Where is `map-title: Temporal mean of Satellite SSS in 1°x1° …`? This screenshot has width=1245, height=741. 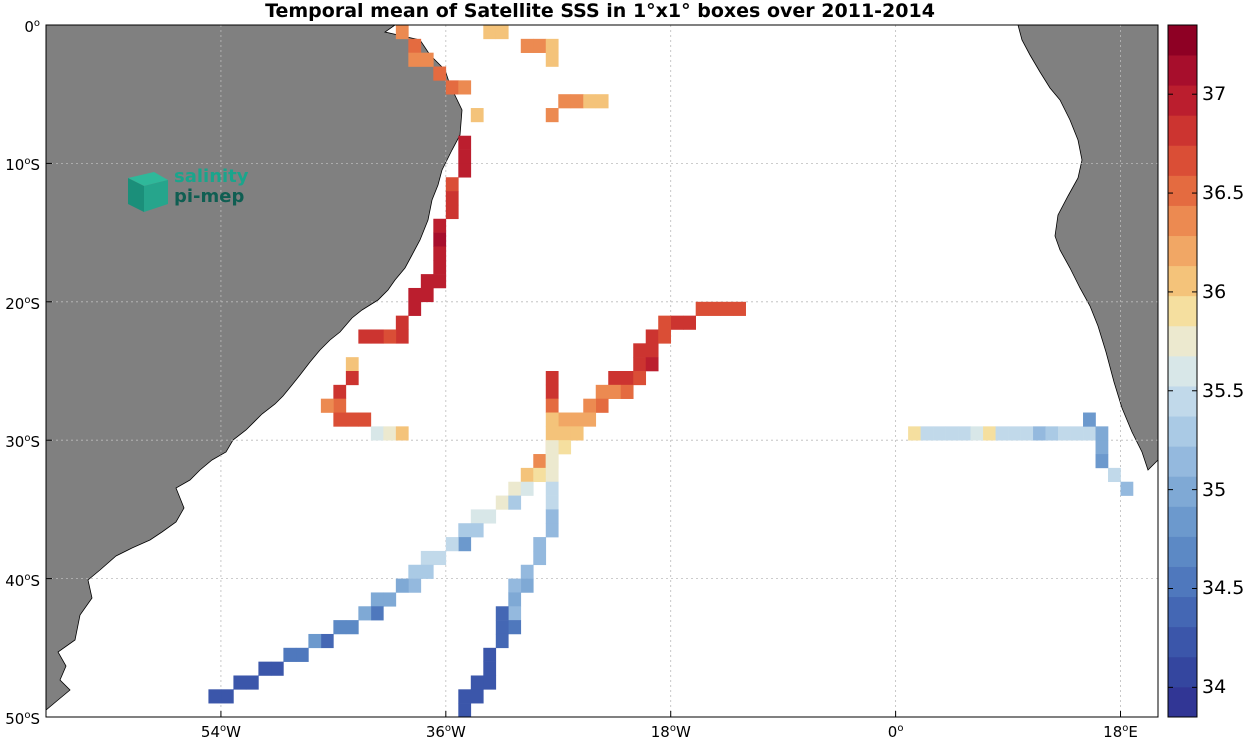 map-title: Temporal mean of Satellite SSS in 1°x1° … is located at coordinates (600, 11).